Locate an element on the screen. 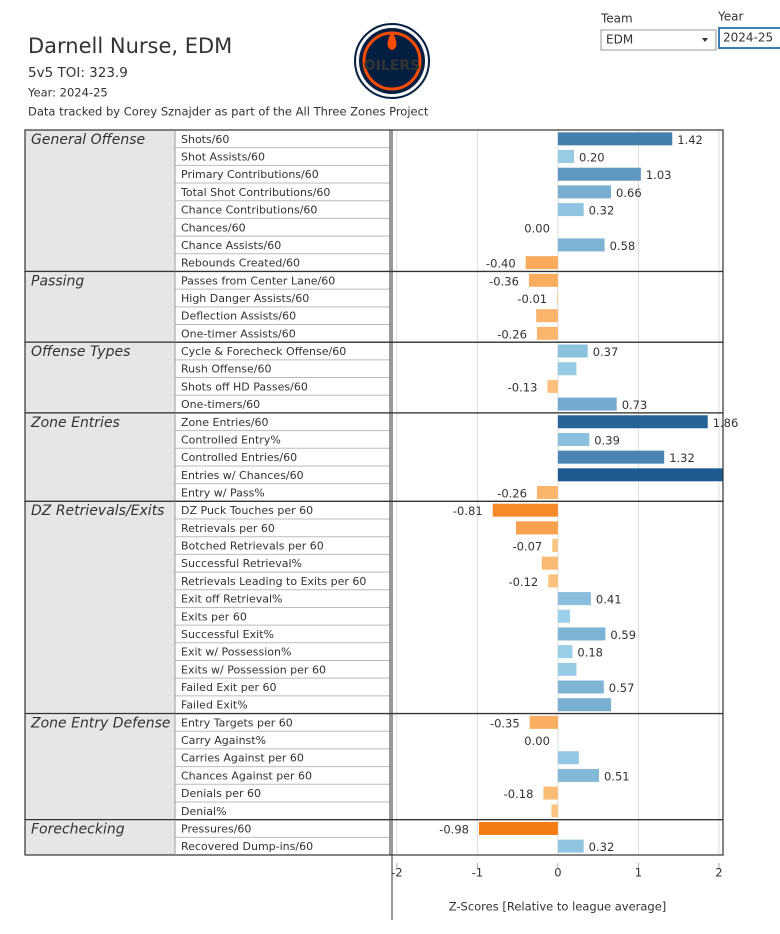 The height and width of the screenshot is (934, 780). logo-text: OILERS is located at coordinates (392, 66).